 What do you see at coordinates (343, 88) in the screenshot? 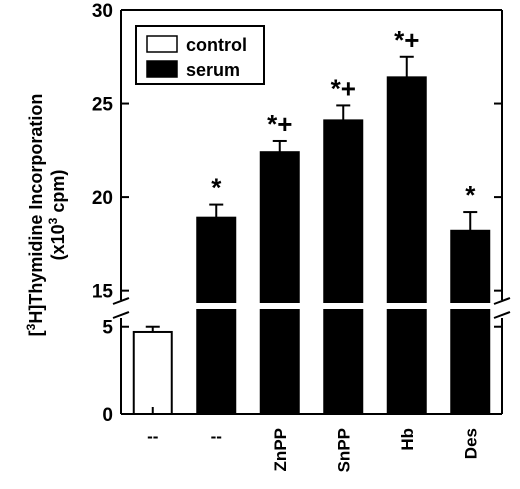
I see `bar-annotation-3: *+` at bounding box center [343, 88].